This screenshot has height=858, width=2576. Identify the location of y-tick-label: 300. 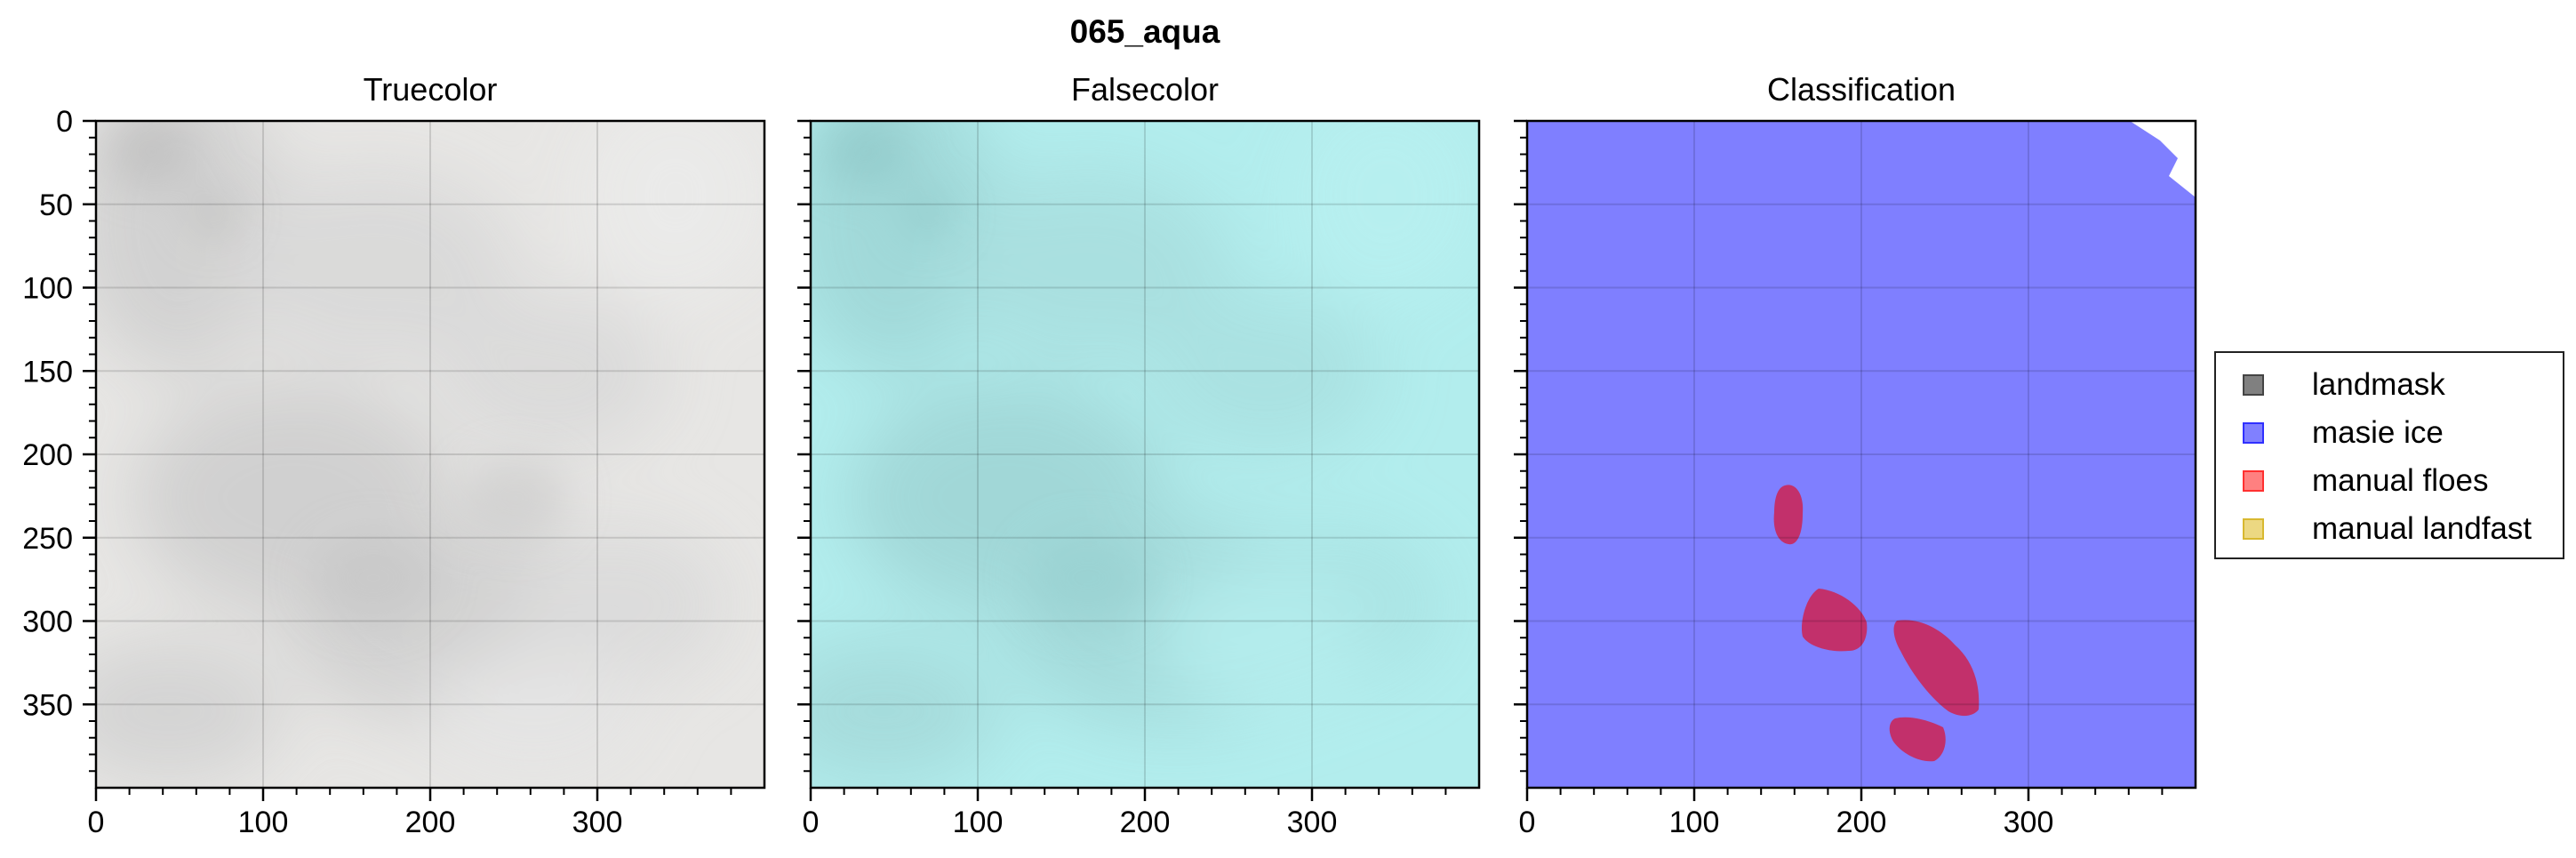
(47, 622).